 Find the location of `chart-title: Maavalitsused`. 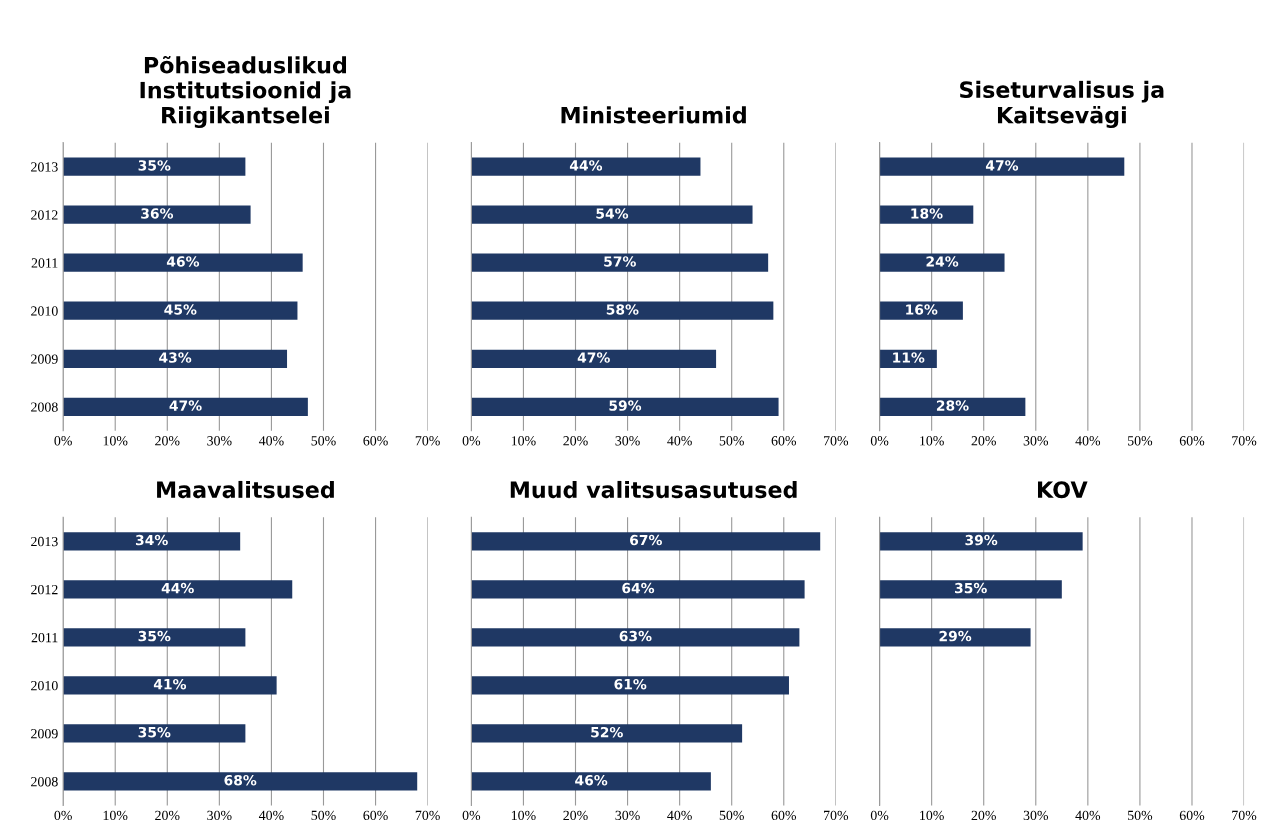

chart-title: Maavalitsused is located at coordinates (245, 489).